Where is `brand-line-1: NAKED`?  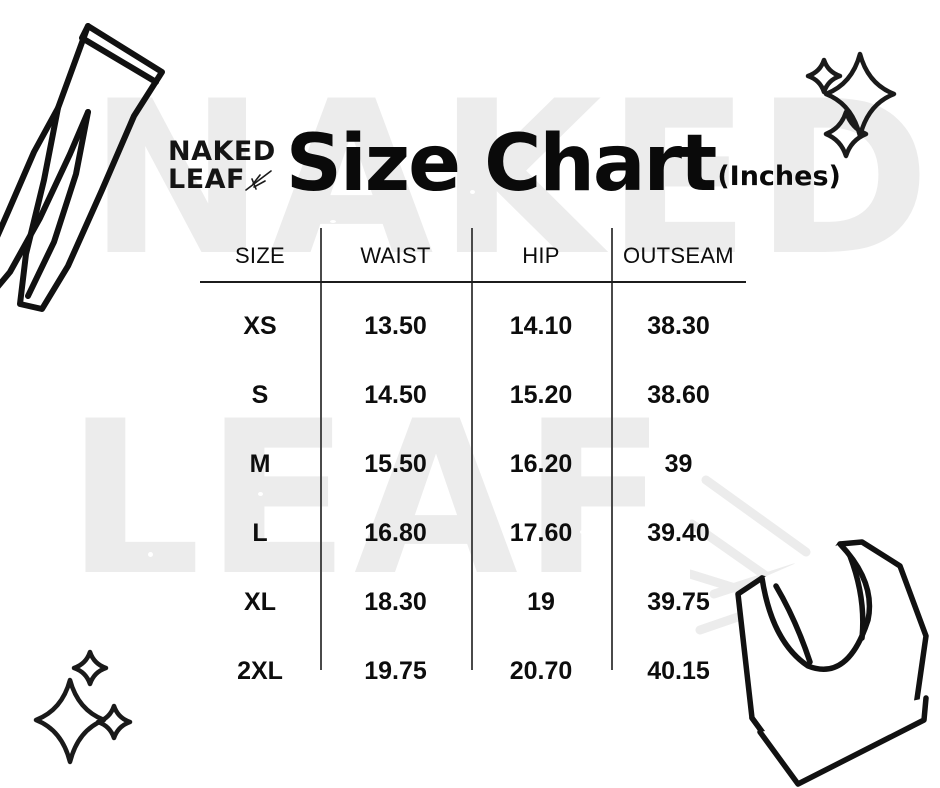 brand-line-1: NAKED is located at coordinates (222, 151).